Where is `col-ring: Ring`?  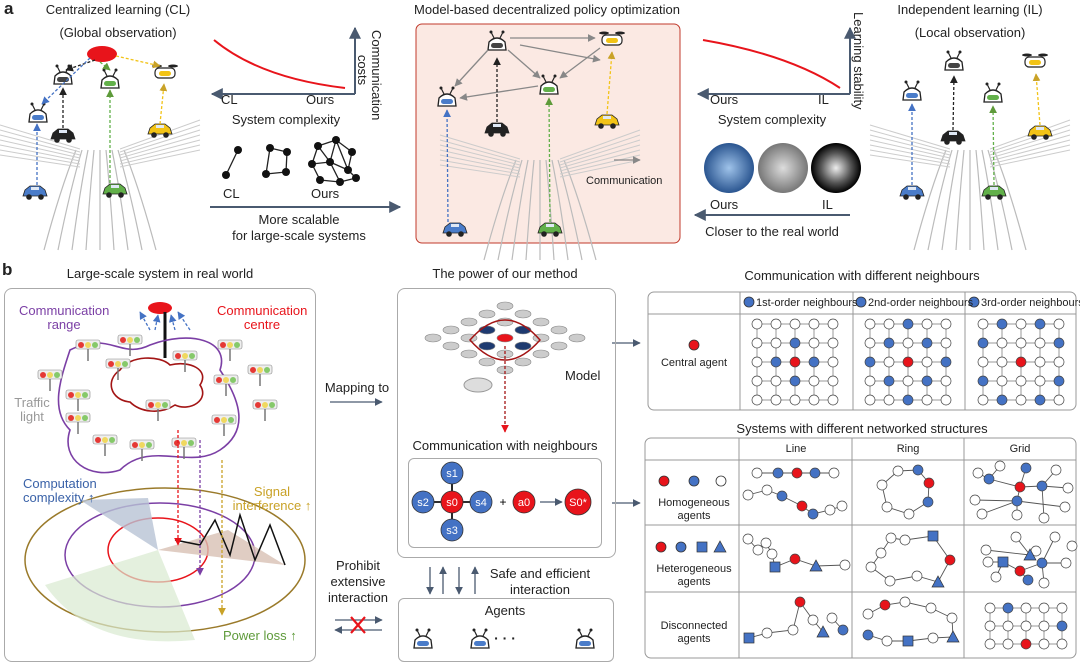
col-ring: Ring is located at coordinates (908, 449).